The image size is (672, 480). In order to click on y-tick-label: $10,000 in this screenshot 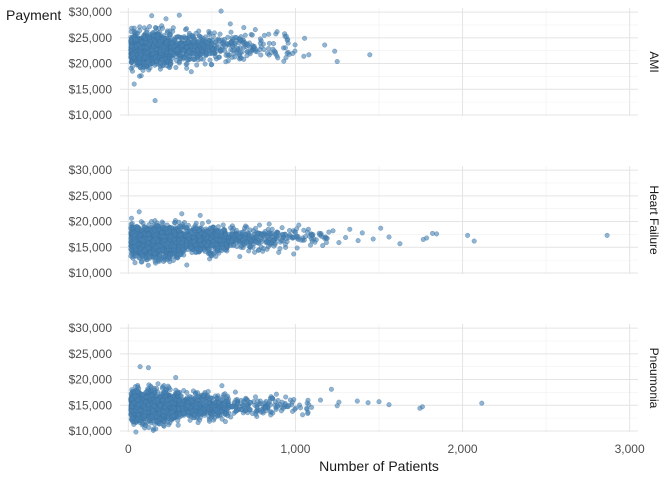, I will do `click(91, 115)`.